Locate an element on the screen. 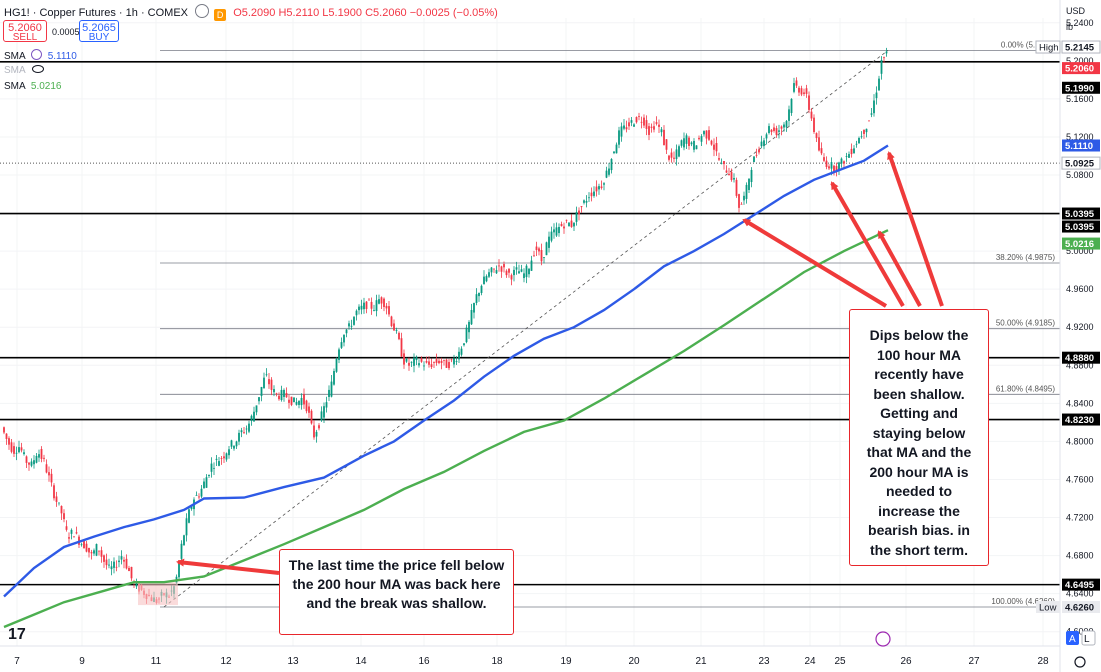 The height and width of the screenshot is (672, 1101). symbol-title: HG1! · Copper Futures · 1h · COMEX is located at coordinates (96, 13).